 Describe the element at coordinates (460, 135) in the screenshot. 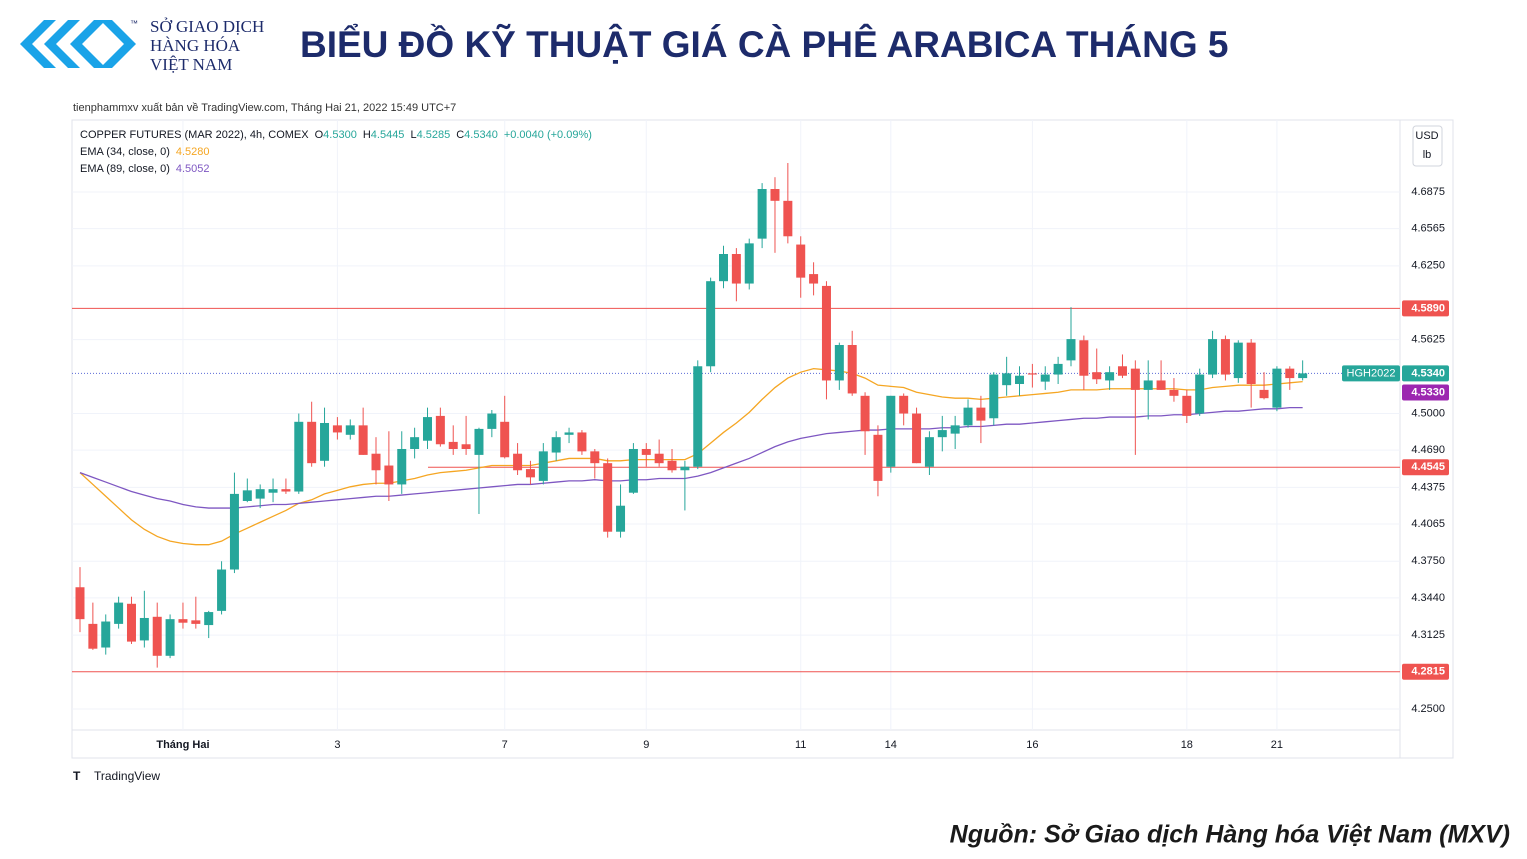

I see `legend-key: C` at that location.